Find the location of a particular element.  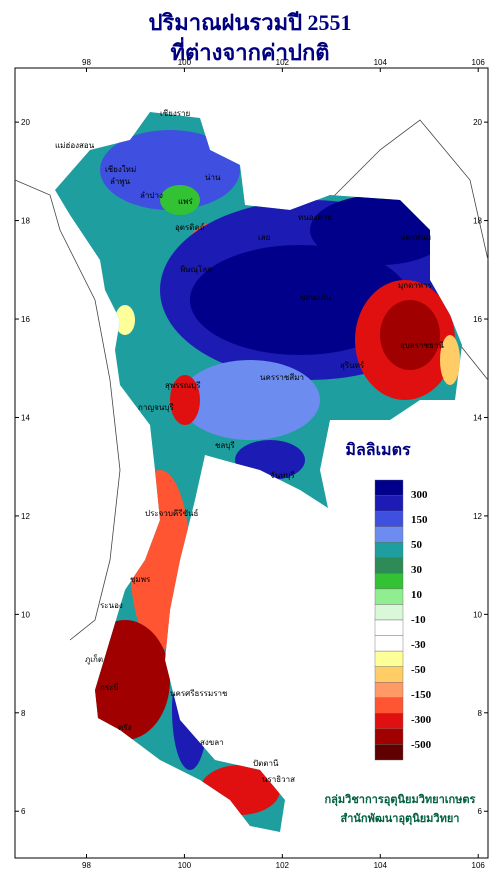

place-label: จันทบุรี is located at coordinates (283, 475).